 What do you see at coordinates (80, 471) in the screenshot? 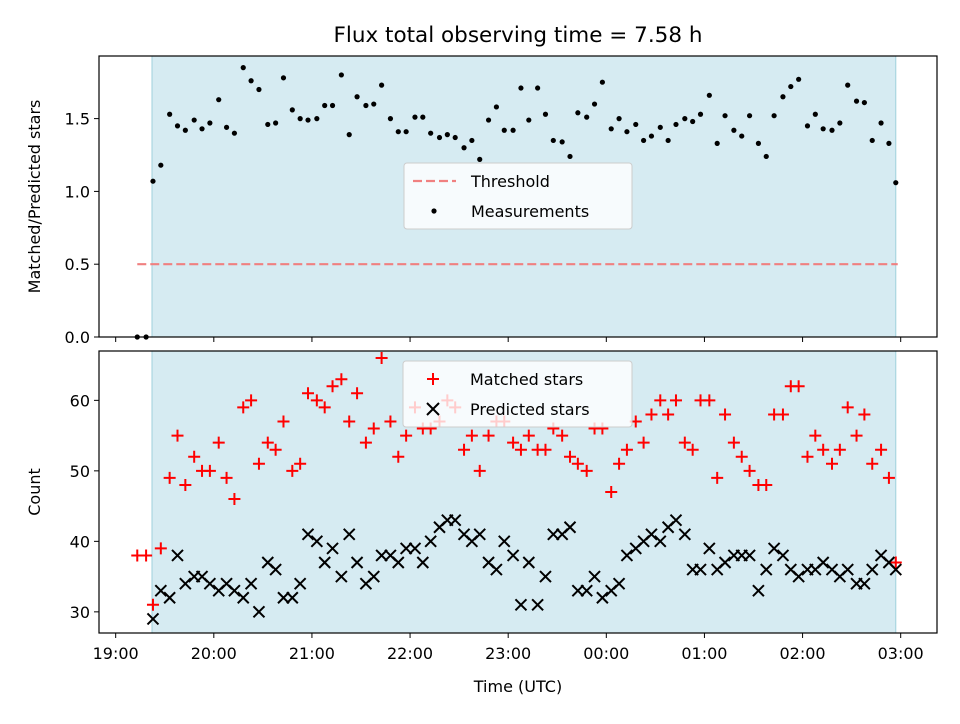
I see `y-tick-label: 50` at bounding box center [80, 471].